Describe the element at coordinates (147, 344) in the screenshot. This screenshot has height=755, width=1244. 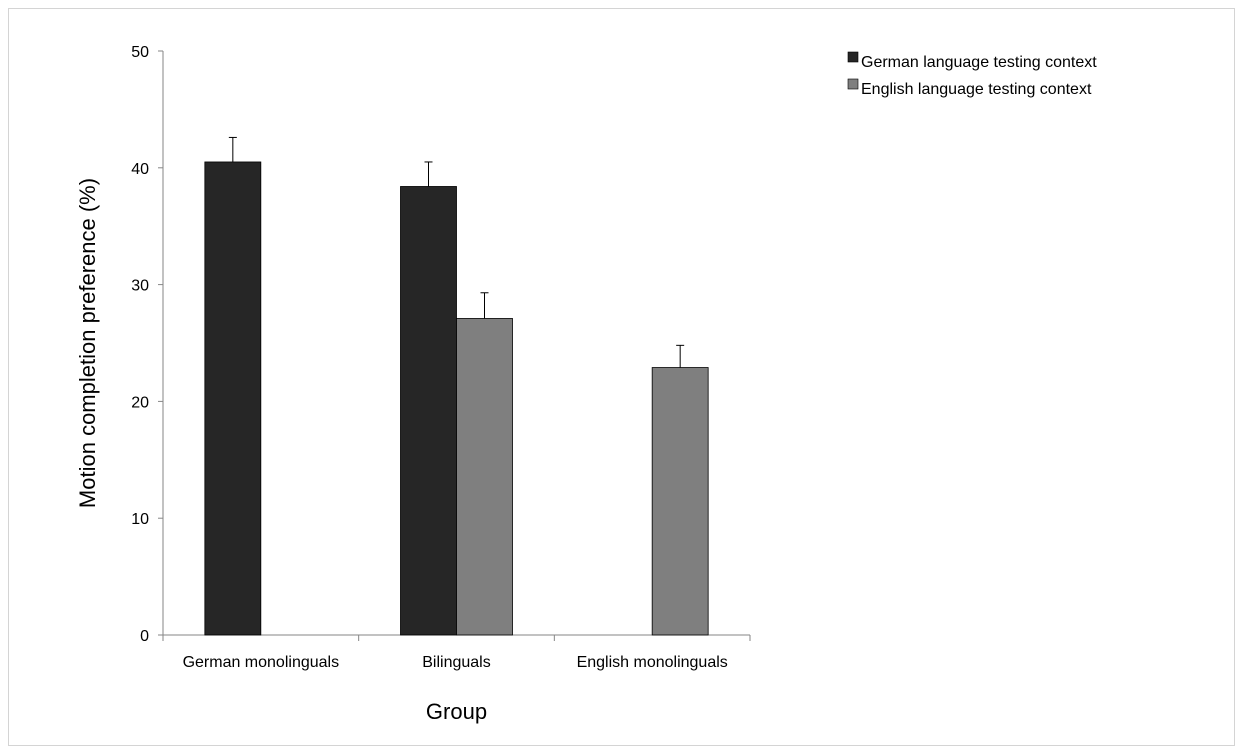
I see `y-axis-ticks: 0 10 20 30 40 50` at that location.